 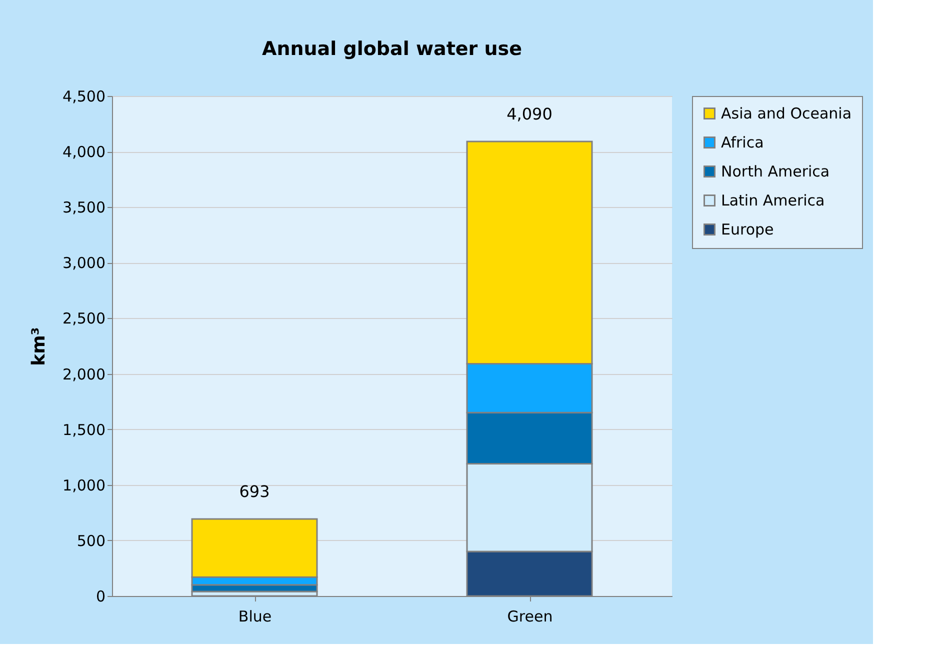 I want to click on y-tick-label: 3,500, so click(x=84, y=207).